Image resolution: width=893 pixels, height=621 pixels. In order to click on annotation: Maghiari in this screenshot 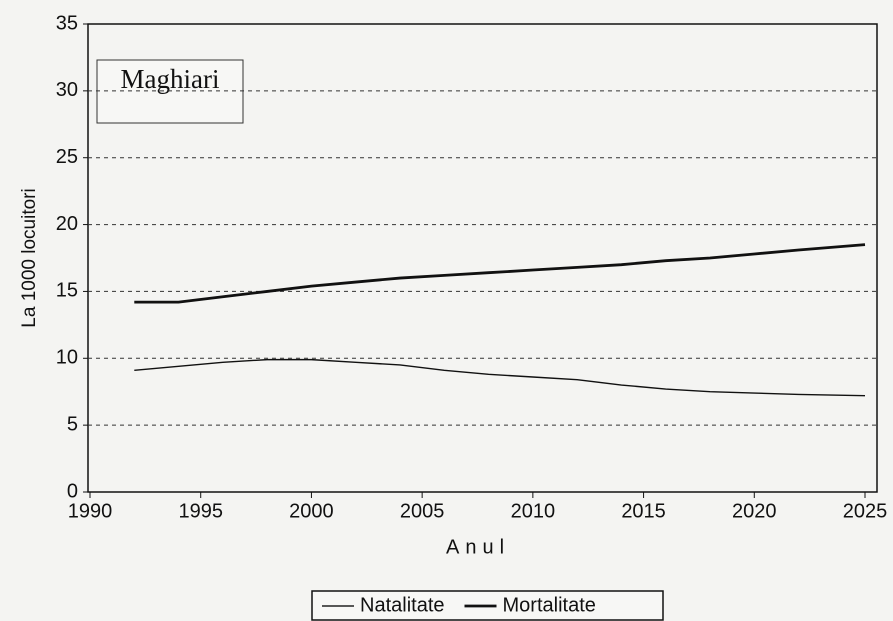, I will do `click(170, 79)`.